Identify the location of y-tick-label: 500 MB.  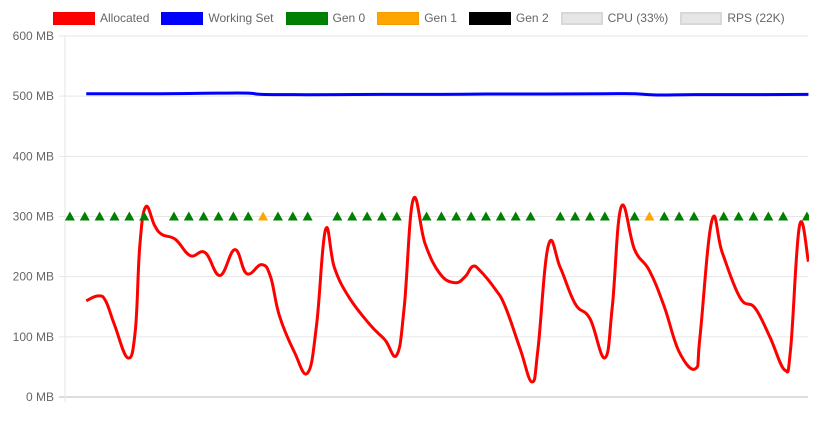
(33, 96).